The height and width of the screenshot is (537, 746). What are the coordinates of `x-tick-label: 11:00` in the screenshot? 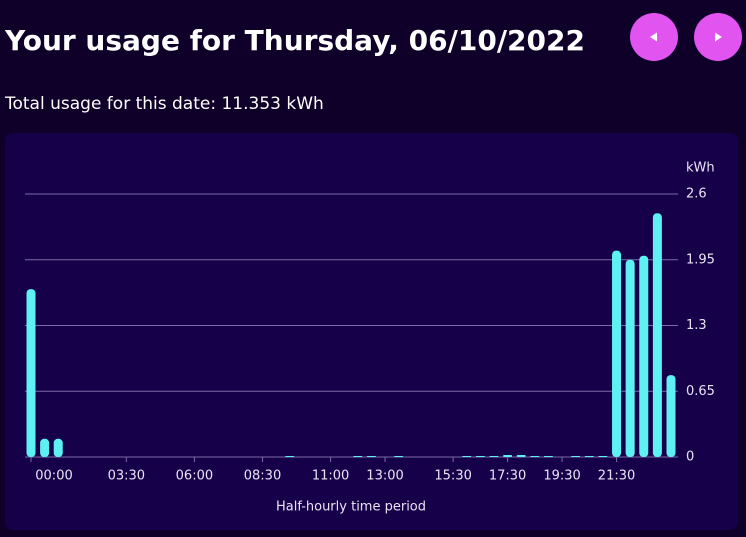 It's located at (330, 476).